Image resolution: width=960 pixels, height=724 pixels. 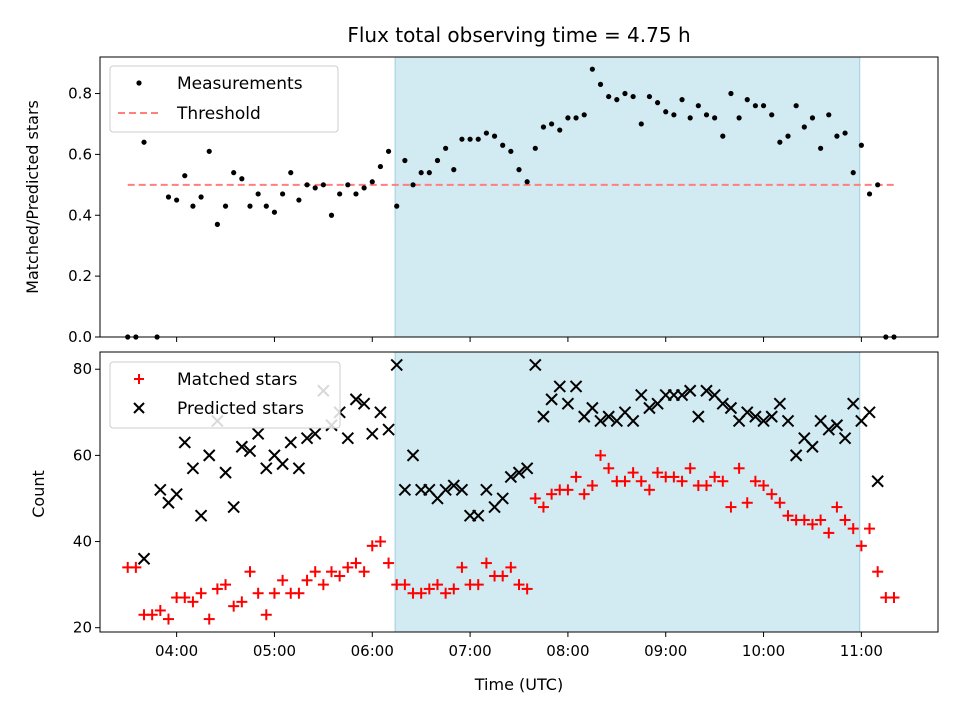 What do you see at coordinates (82, 455) in the screenshot?
I see `bottom-ytick-label: 60` at bounding box center [82, 455].